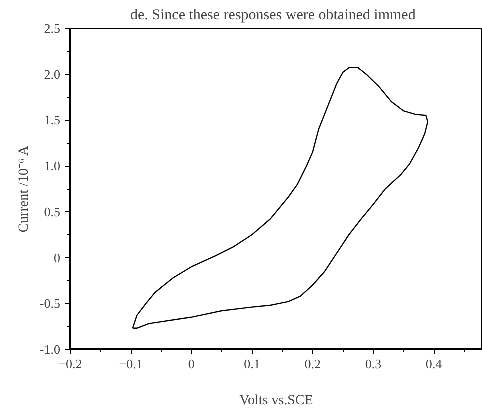  I want to click on x-tick-label: 0.4, so click(434, 364).